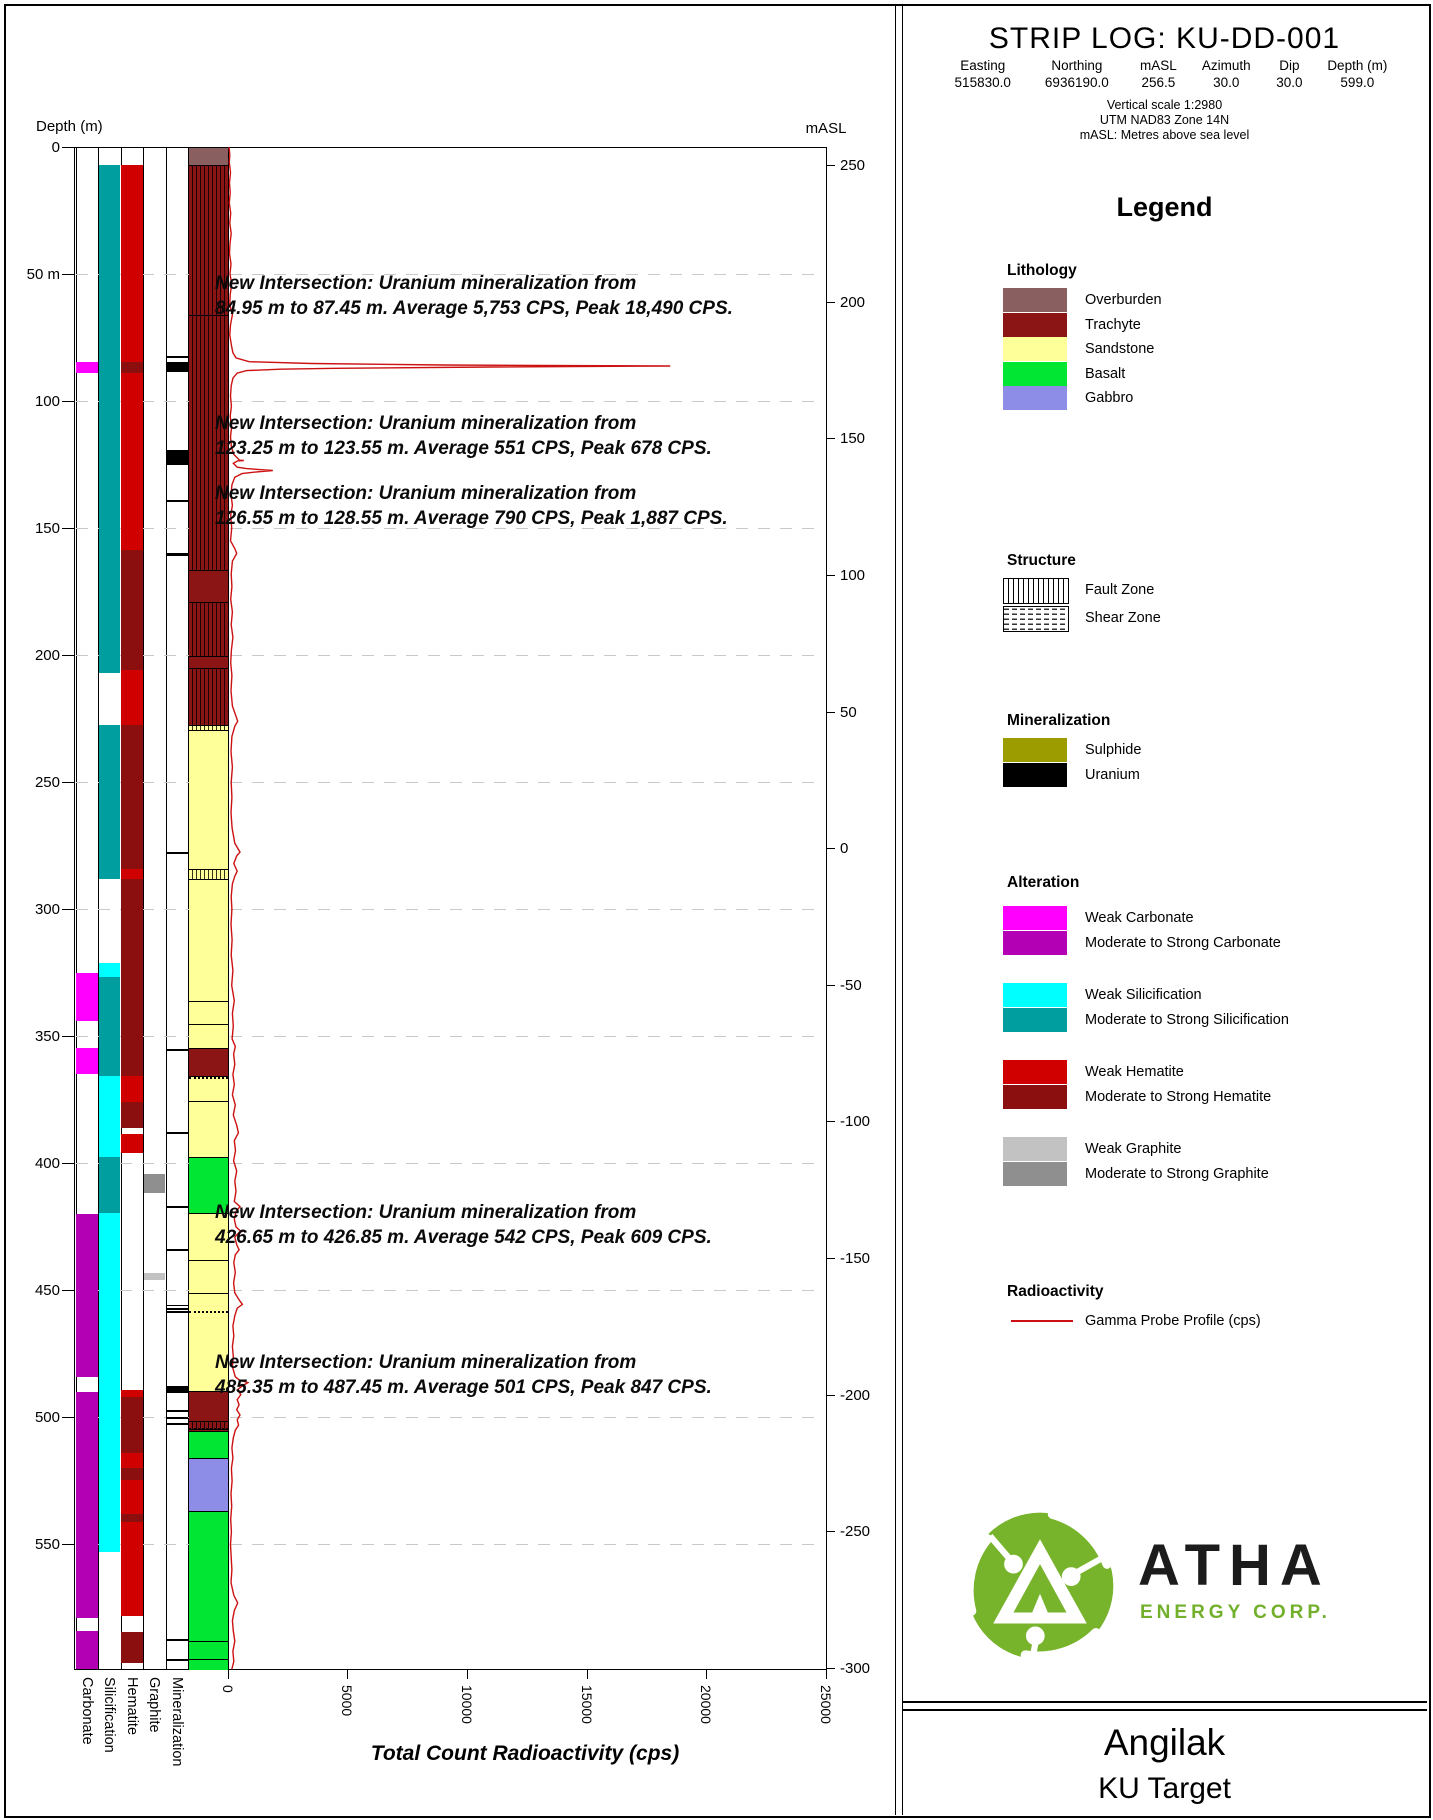  What do you see at coordinates (55, 147) in the screenshot?
I see `depth-tick-label: 0` at bounding box center [55, 147].